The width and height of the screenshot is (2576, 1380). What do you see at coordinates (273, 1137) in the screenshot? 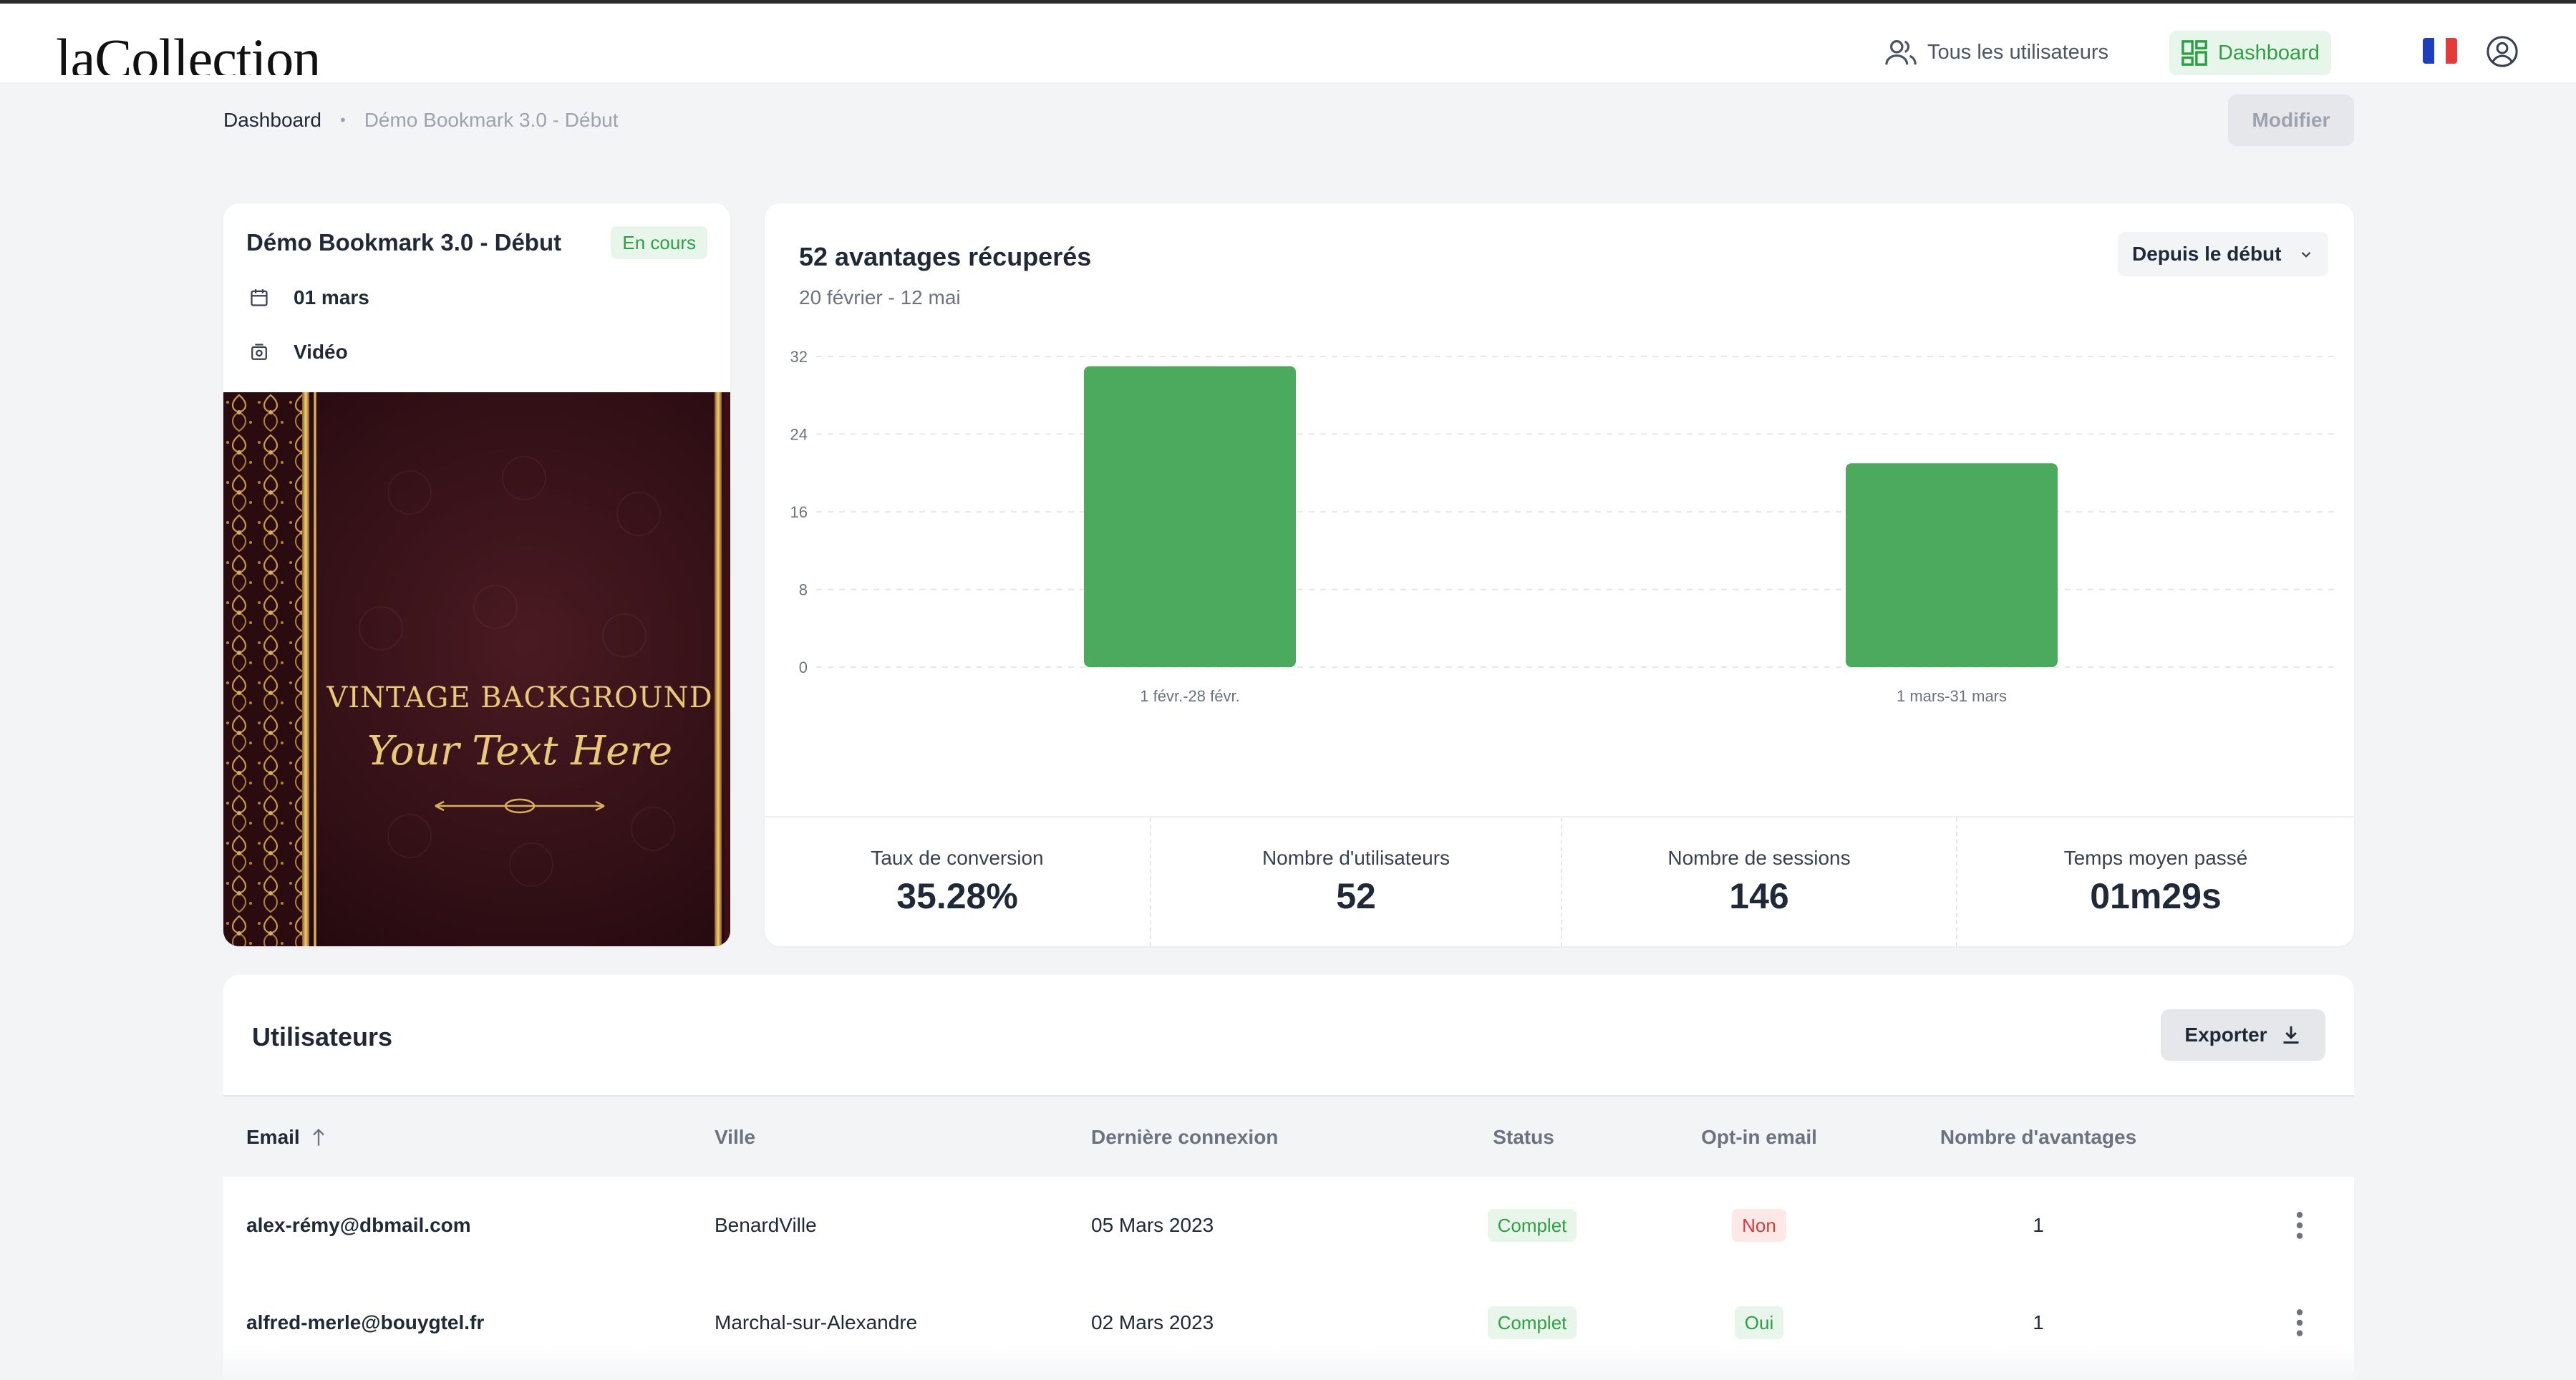
I see `column-header-label: Email` at bounding box center [273, 1137].